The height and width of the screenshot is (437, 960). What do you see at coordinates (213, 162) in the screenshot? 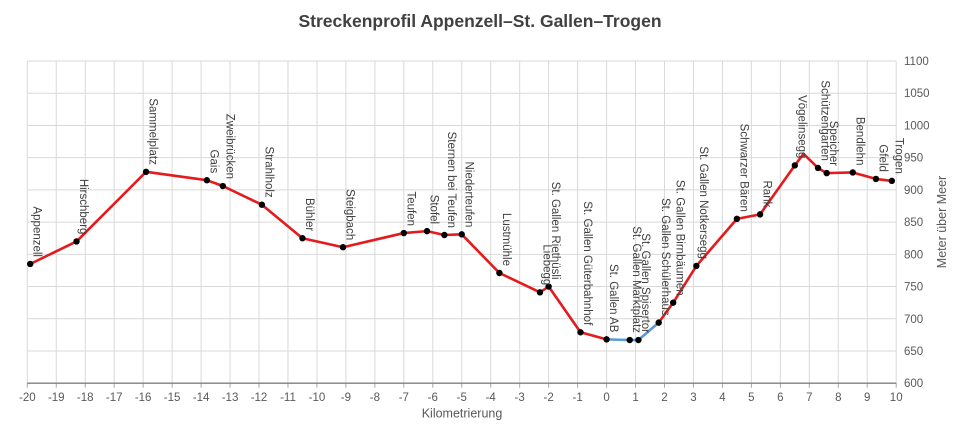
I see `station-label: Gais` at bounding box center [213, 162].